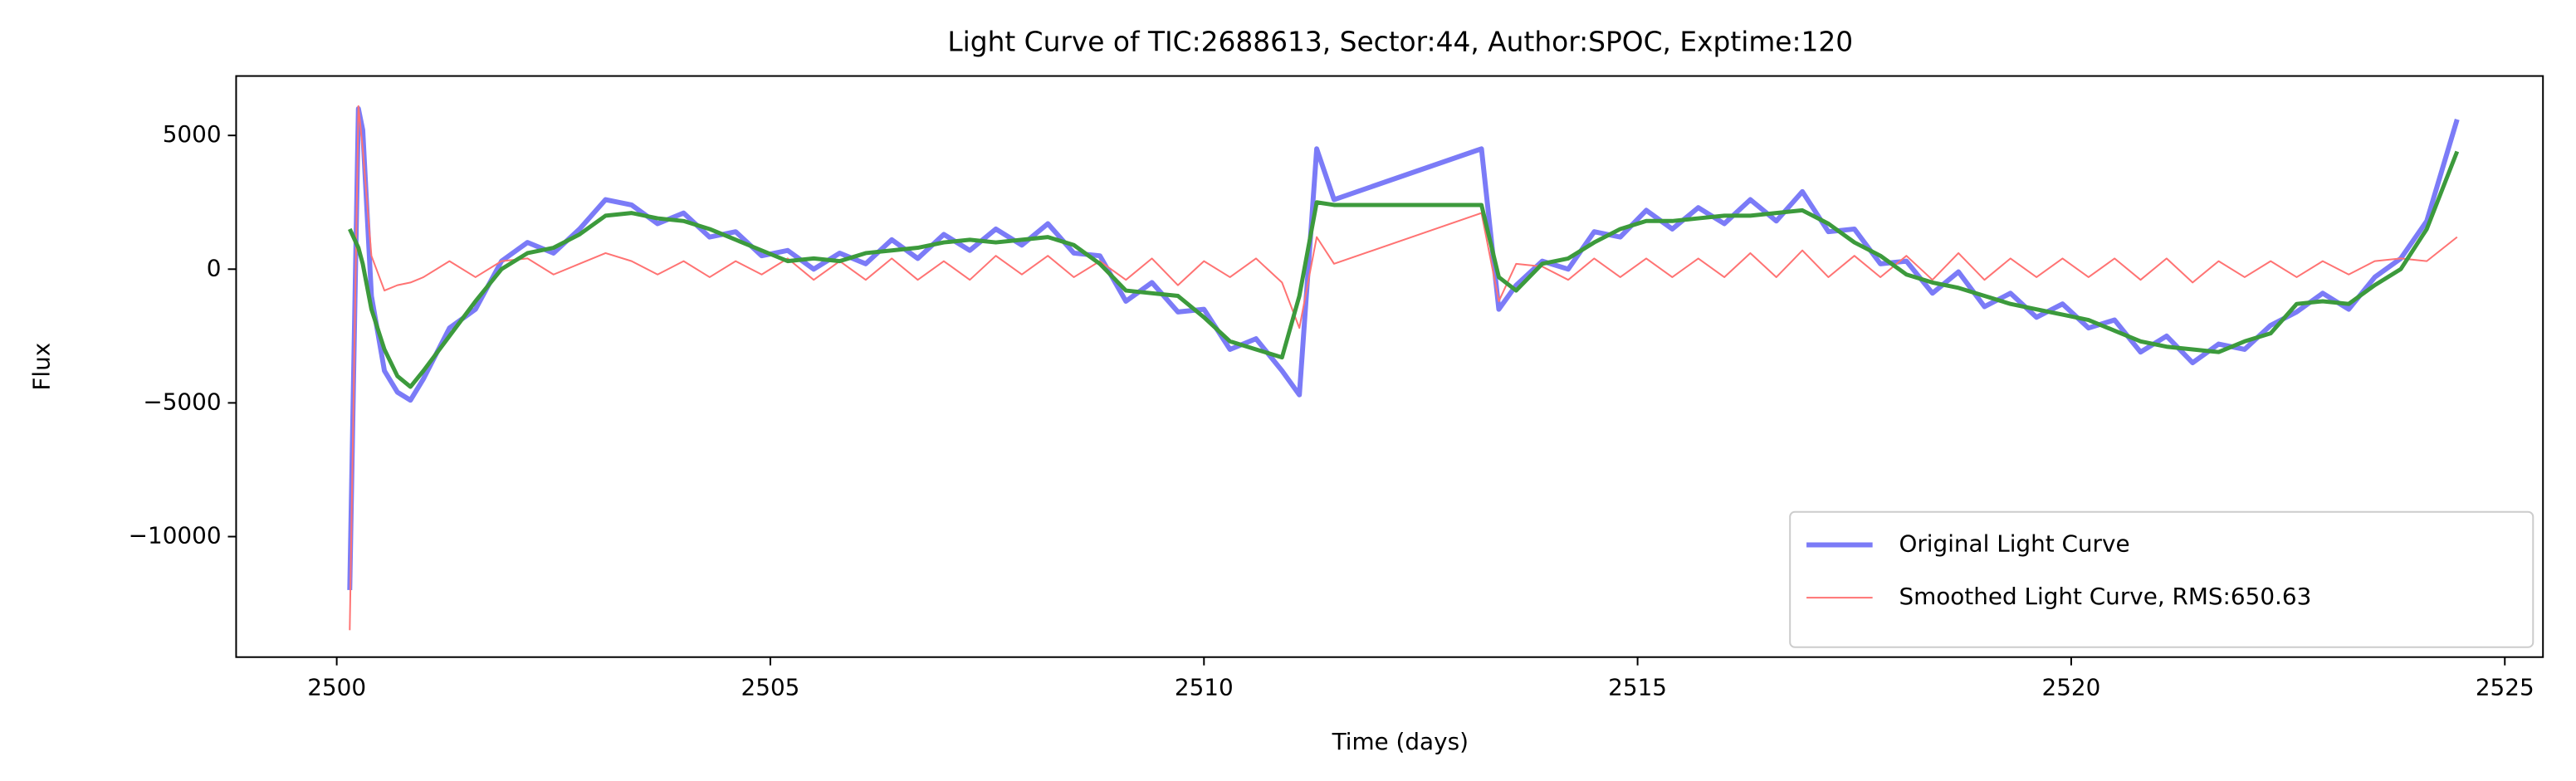 The width and height of the screenshot is (2576, 781). I want to click on x-tick-label: 2505, so click(770, 687).